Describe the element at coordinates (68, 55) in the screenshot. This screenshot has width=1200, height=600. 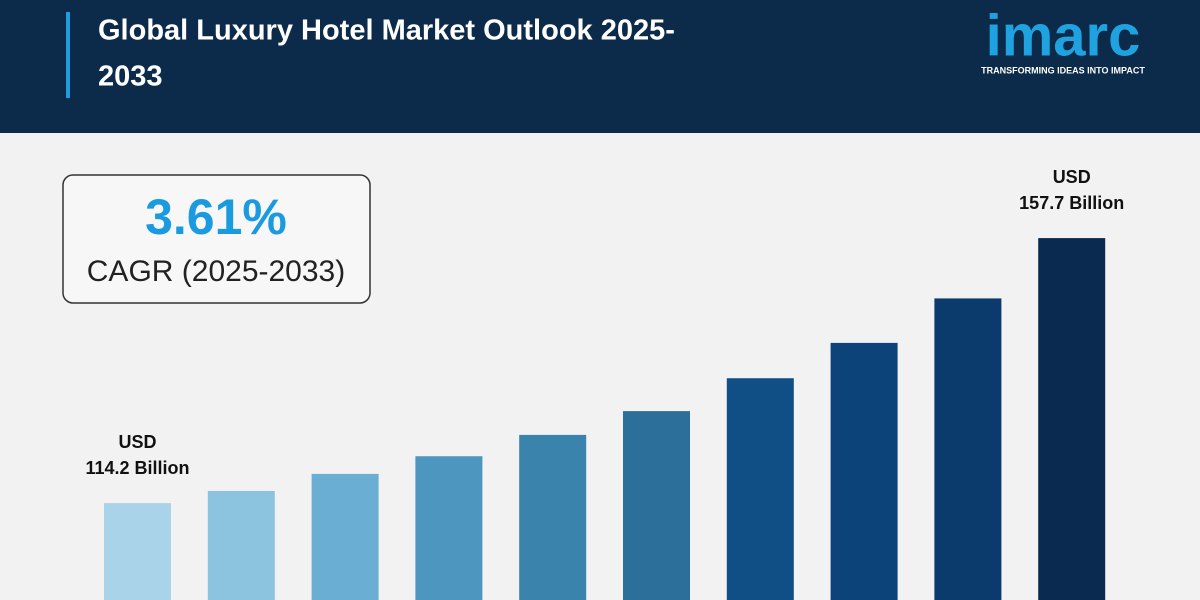
I see `header-accent` at that location.